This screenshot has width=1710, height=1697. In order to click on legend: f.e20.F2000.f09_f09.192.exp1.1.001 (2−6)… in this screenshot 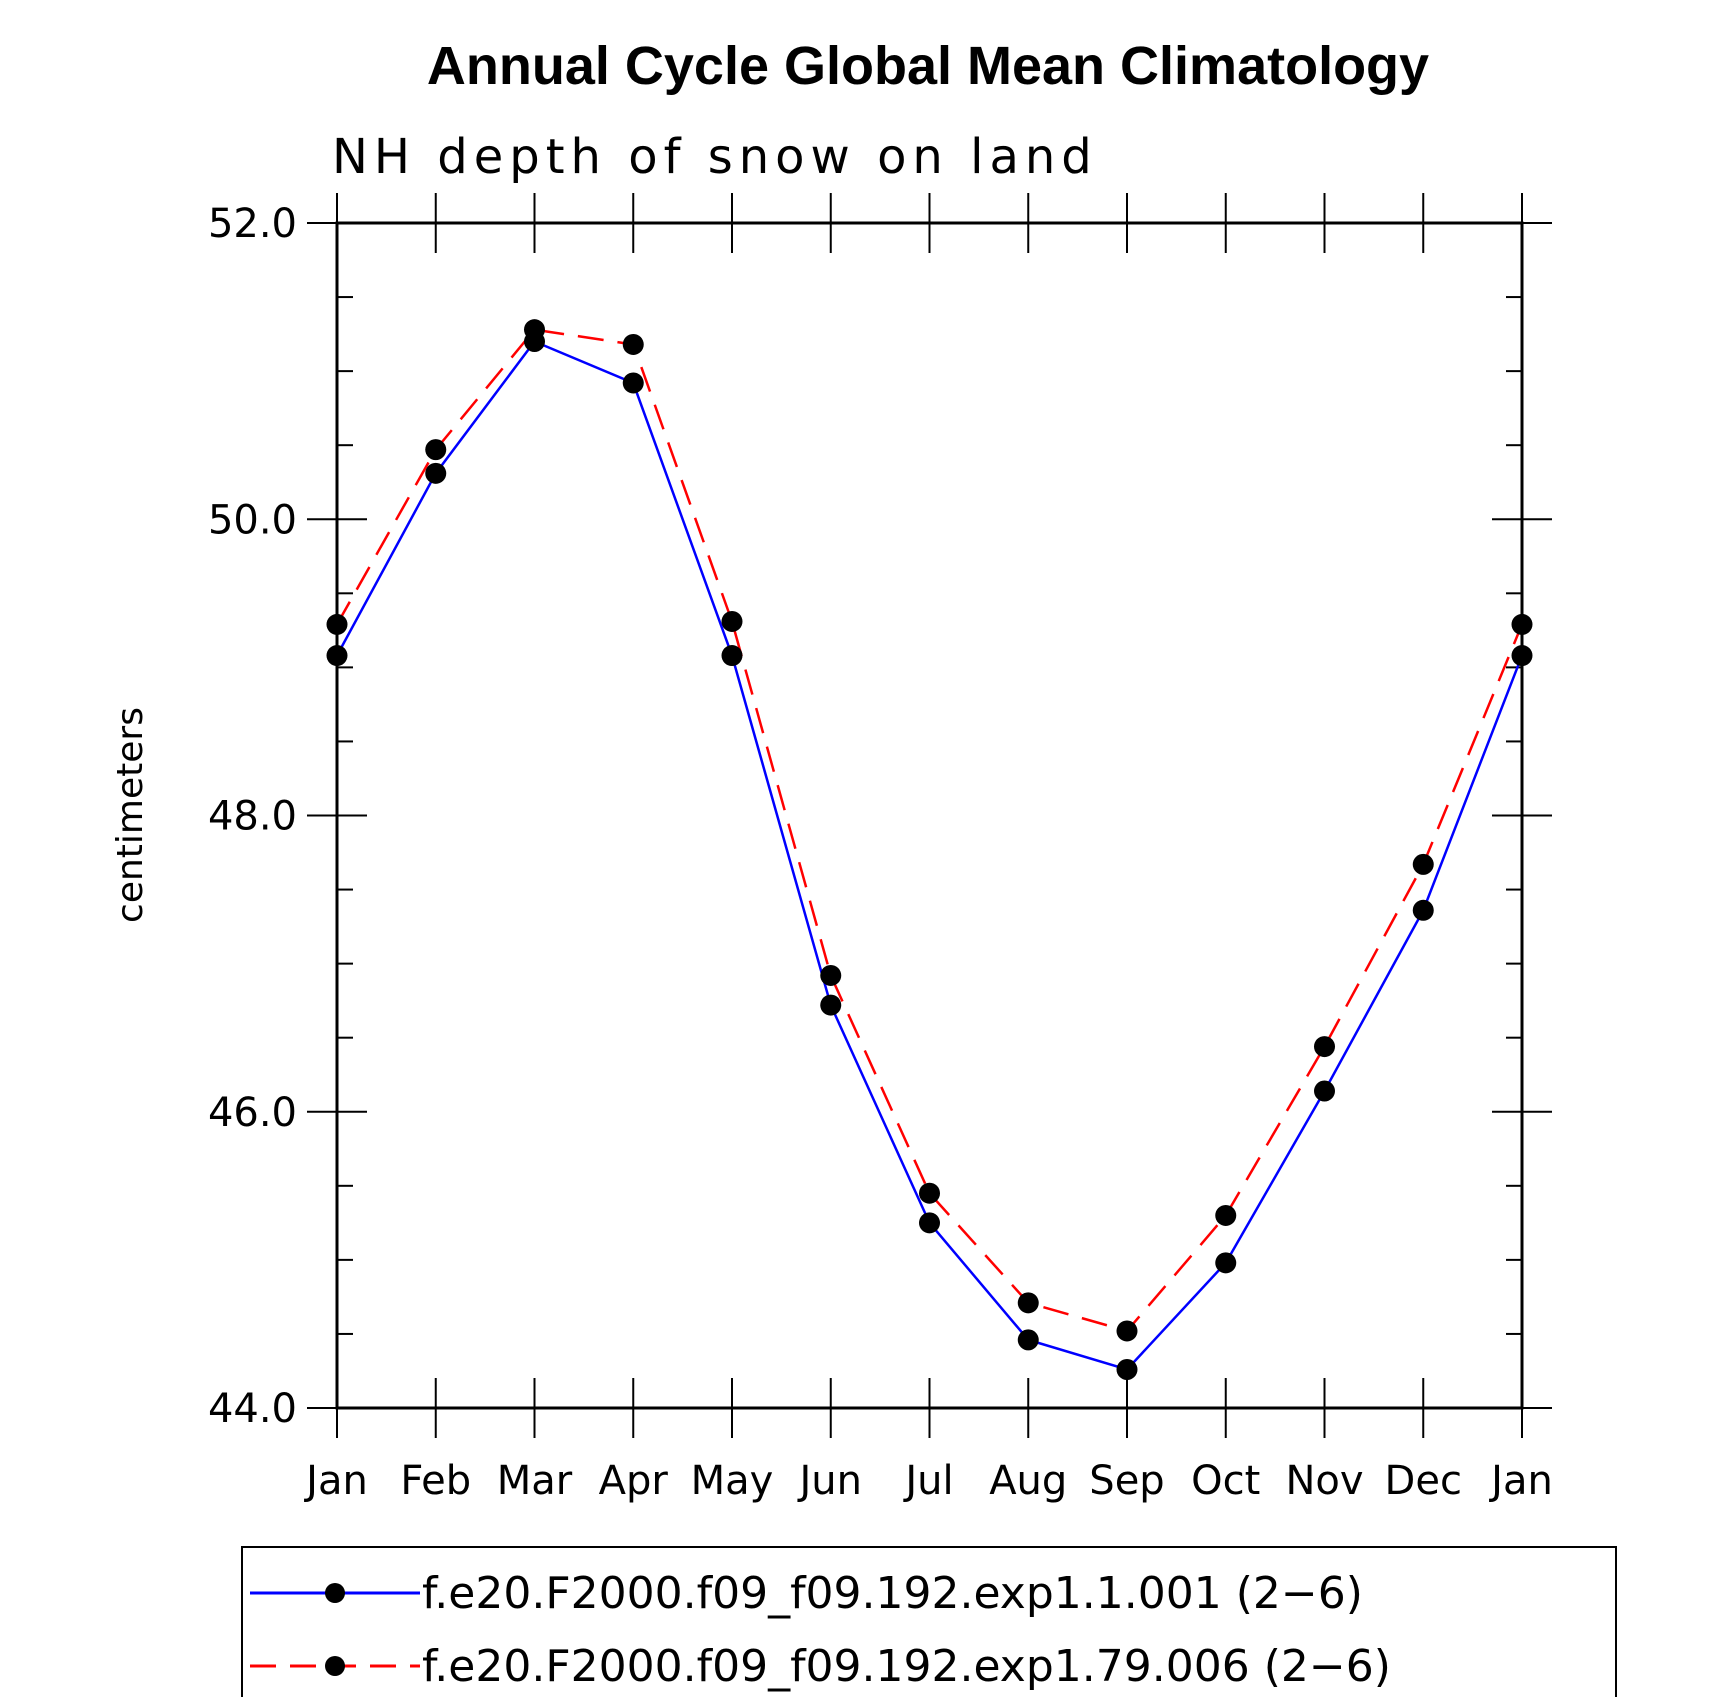, I will do `click(929, 1621)`.